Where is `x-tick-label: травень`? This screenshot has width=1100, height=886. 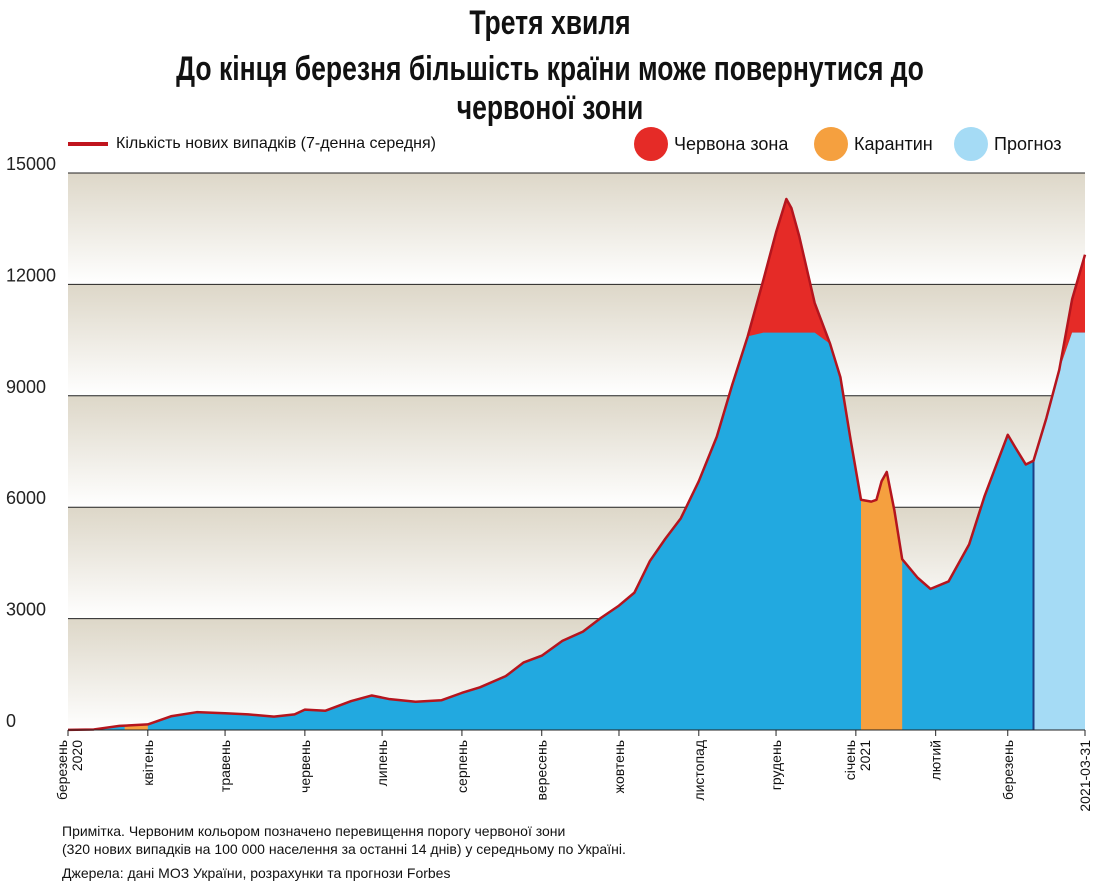 x-tick-label: травень is located at coordinates (225, 766).